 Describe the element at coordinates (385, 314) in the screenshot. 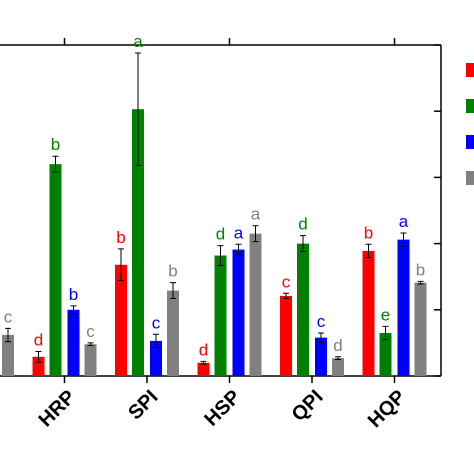

I see `data-label: e` at that location.